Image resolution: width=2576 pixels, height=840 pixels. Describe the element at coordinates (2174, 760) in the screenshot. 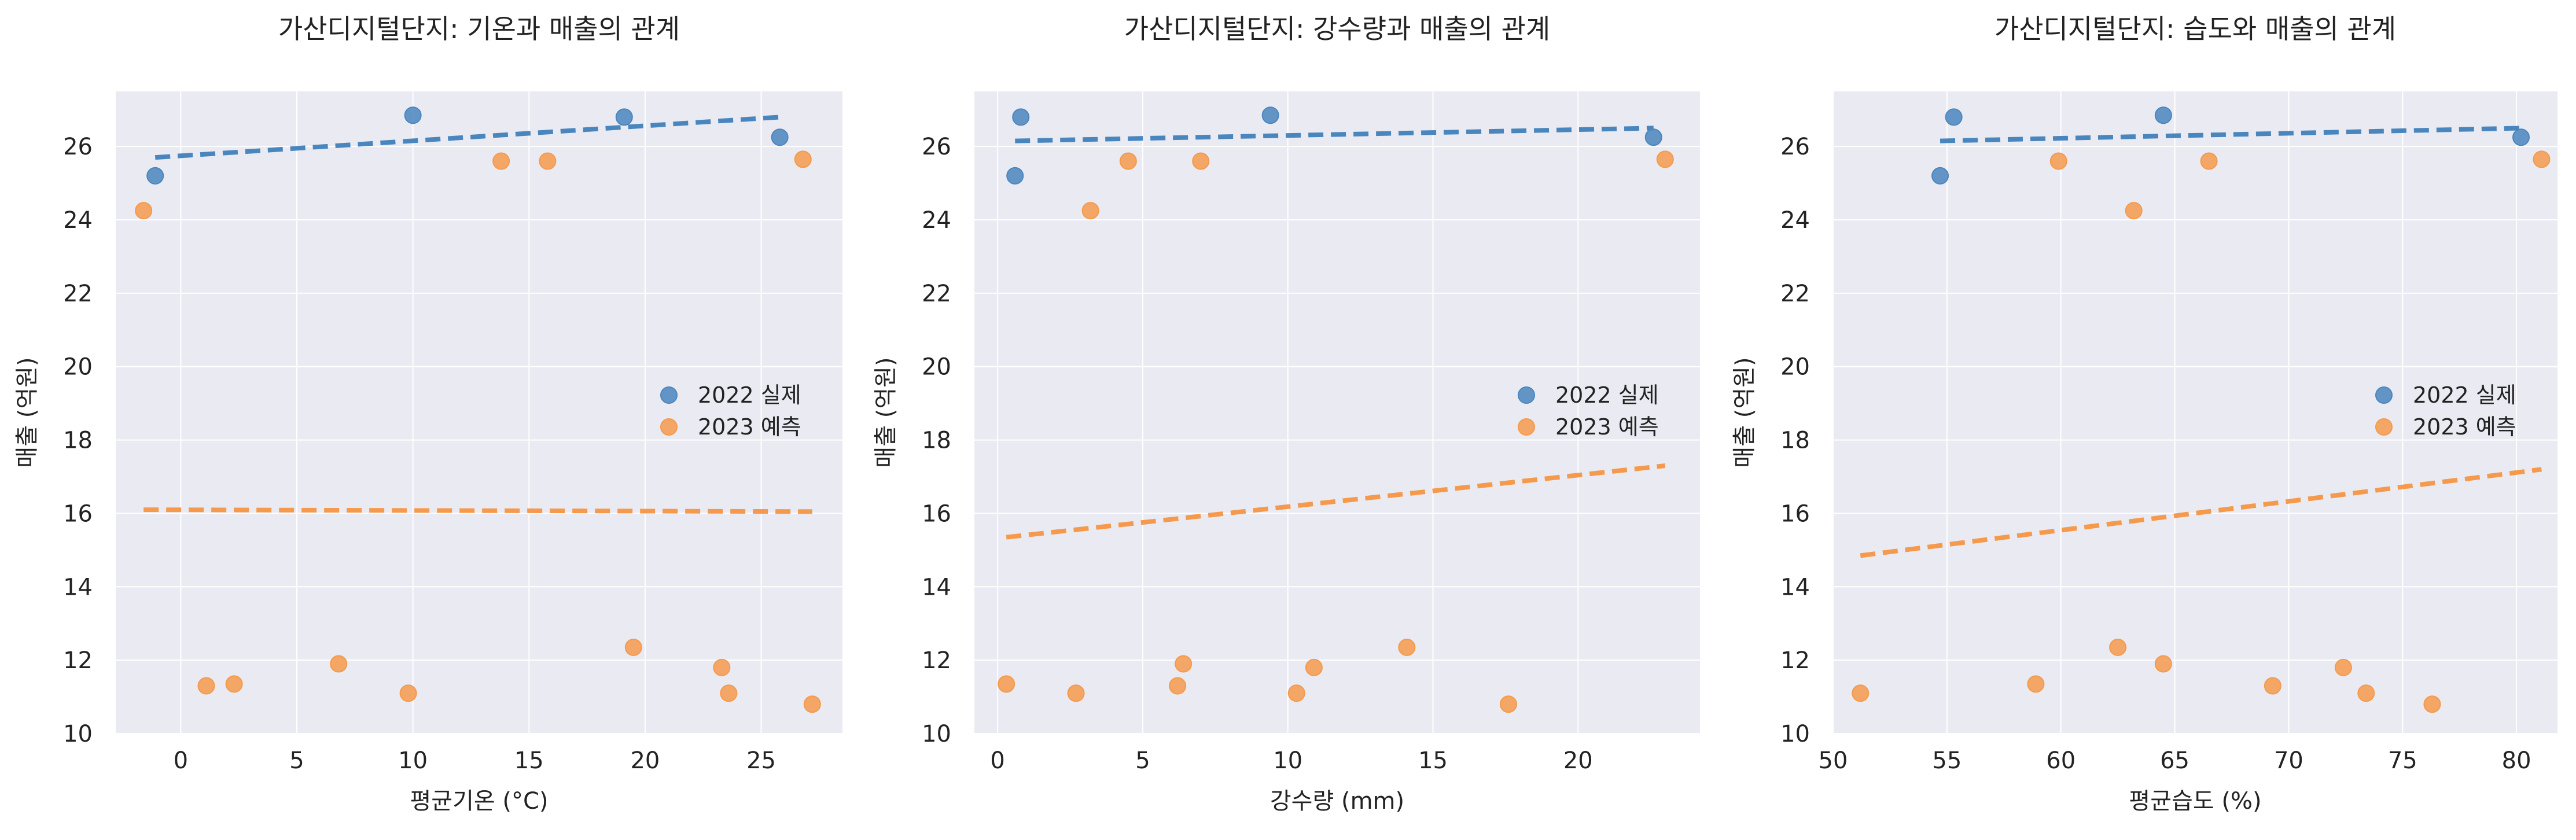

I see `x-tick-label: 65` at that location.